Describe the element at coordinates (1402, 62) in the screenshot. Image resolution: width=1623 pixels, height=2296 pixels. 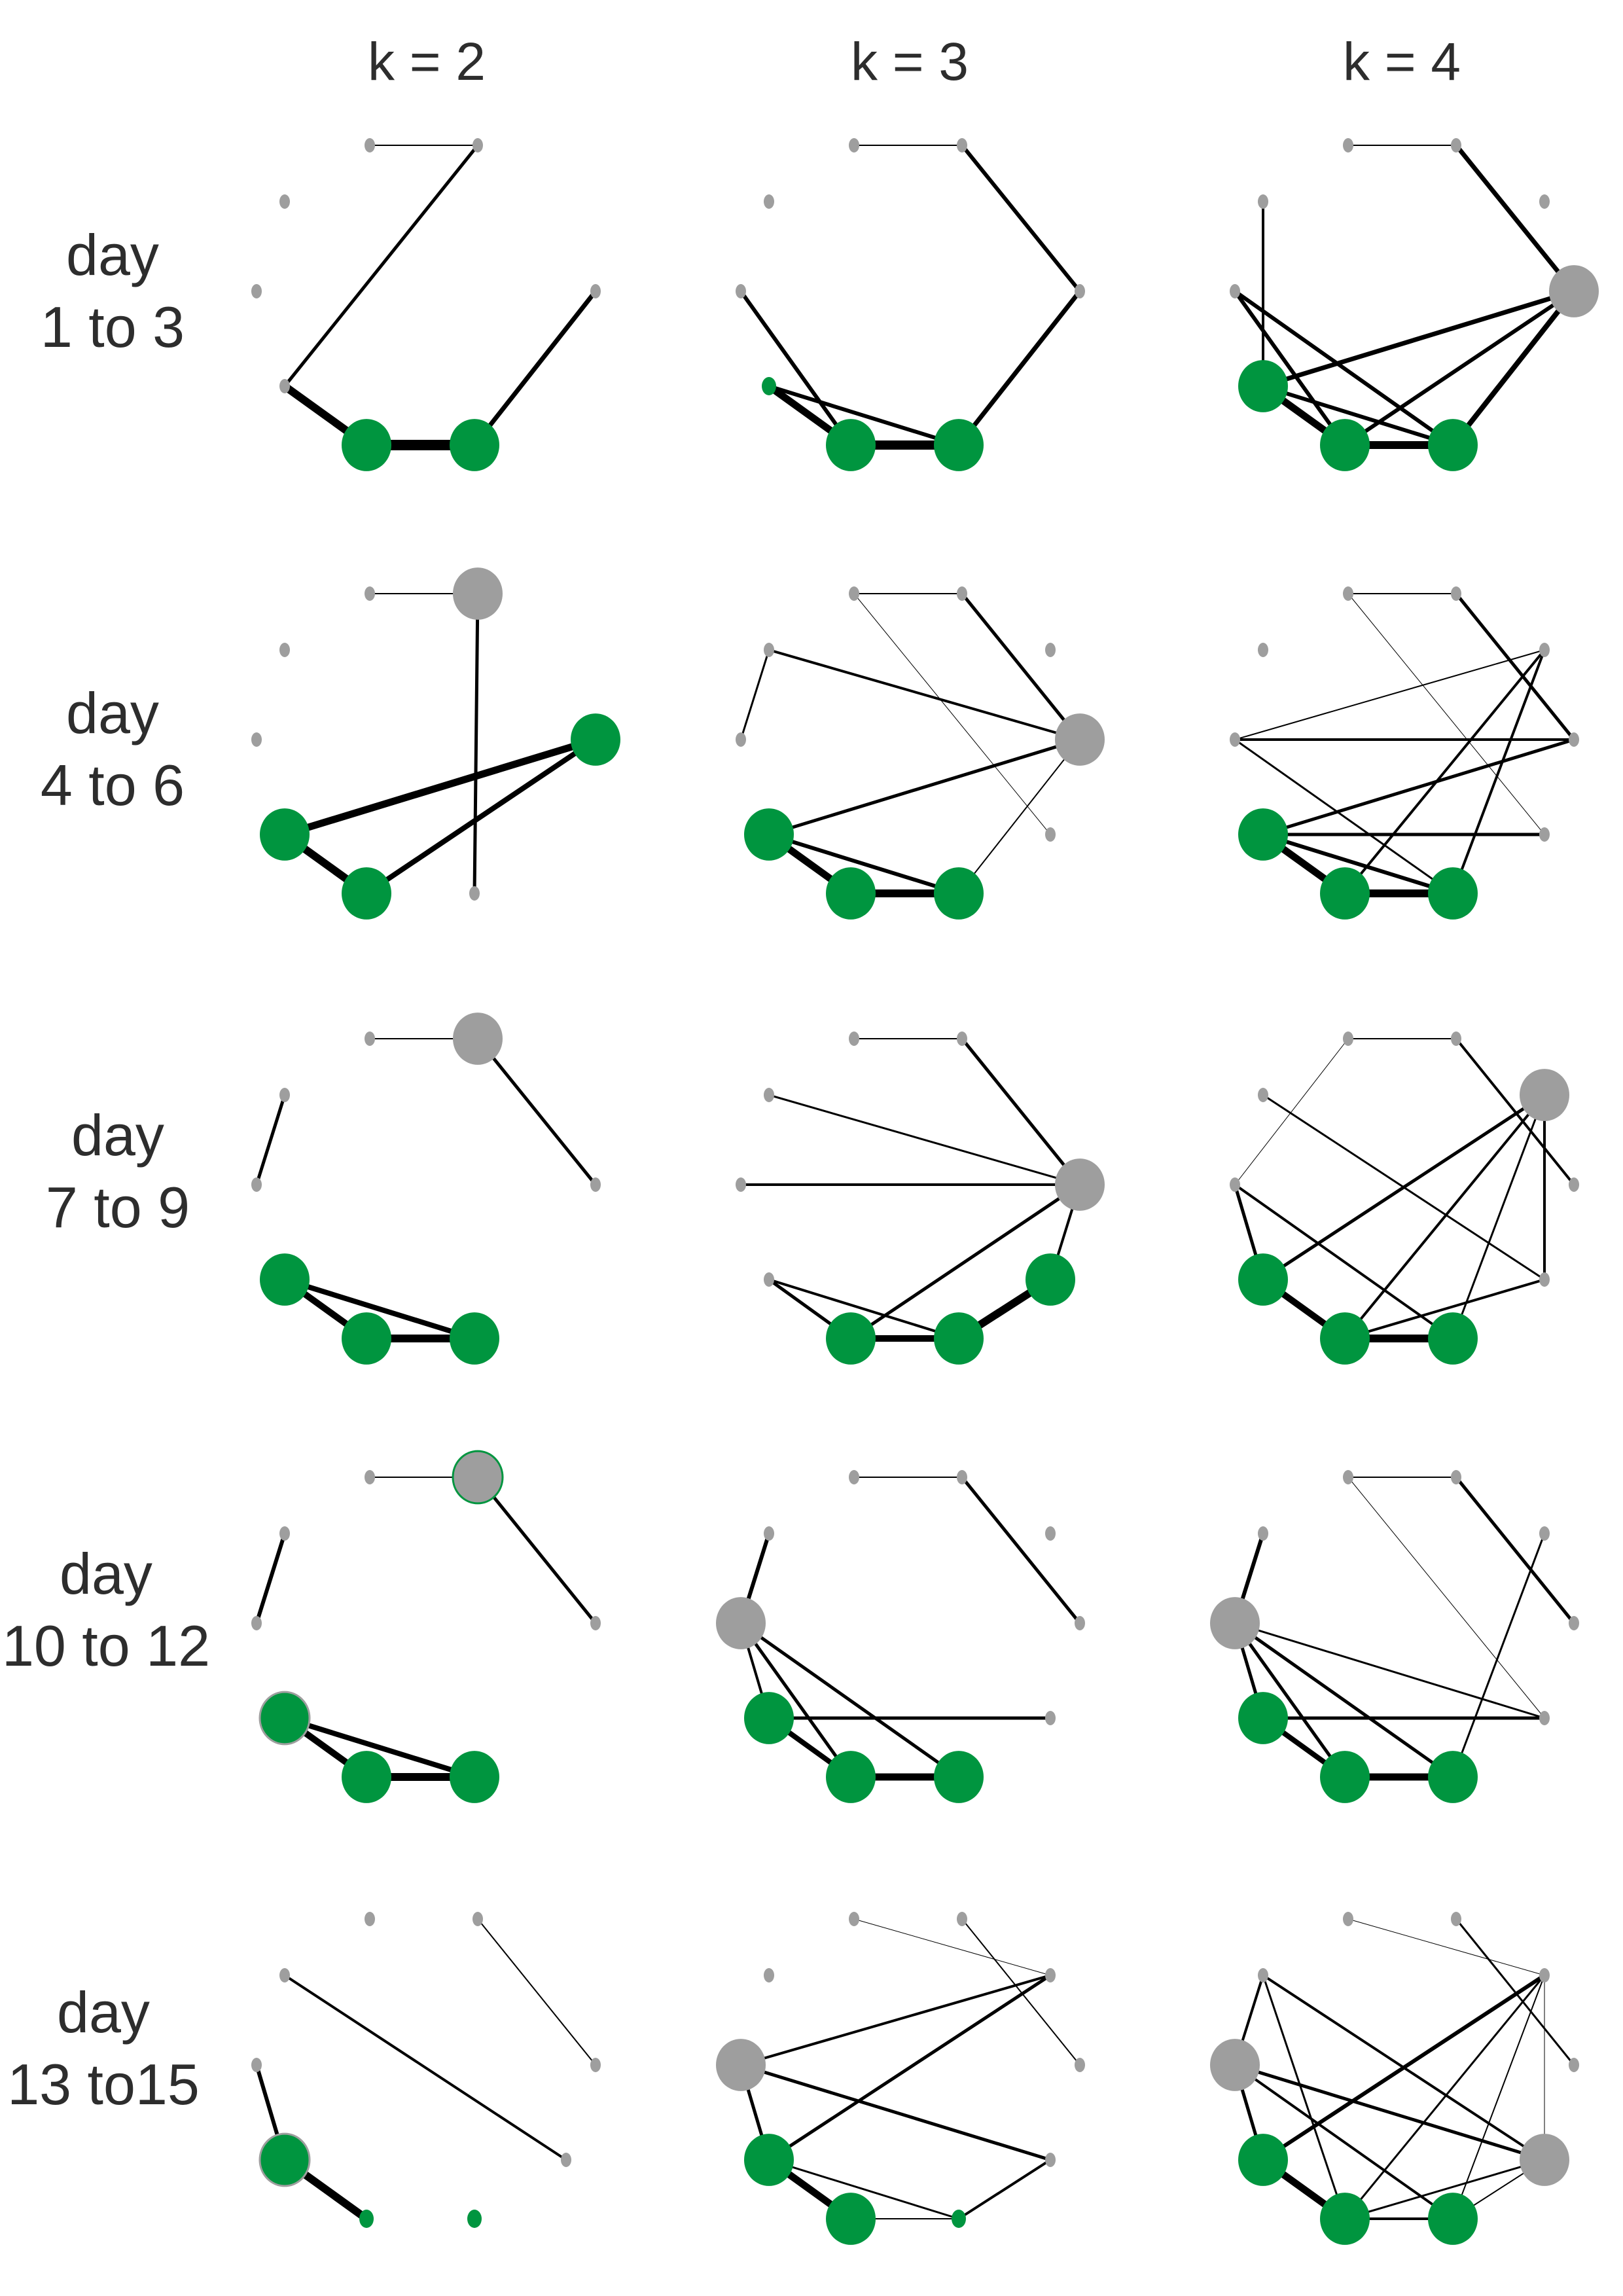
I see `column-label-k4: k = 4` at that location.